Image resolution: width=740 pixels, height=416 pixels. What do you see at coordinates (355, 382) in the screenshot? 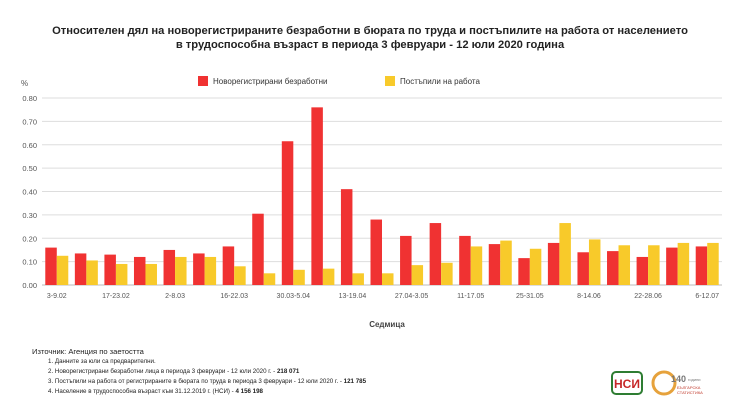
I see `footnote-3-value: 121 785` at bounding box center [355, 382].